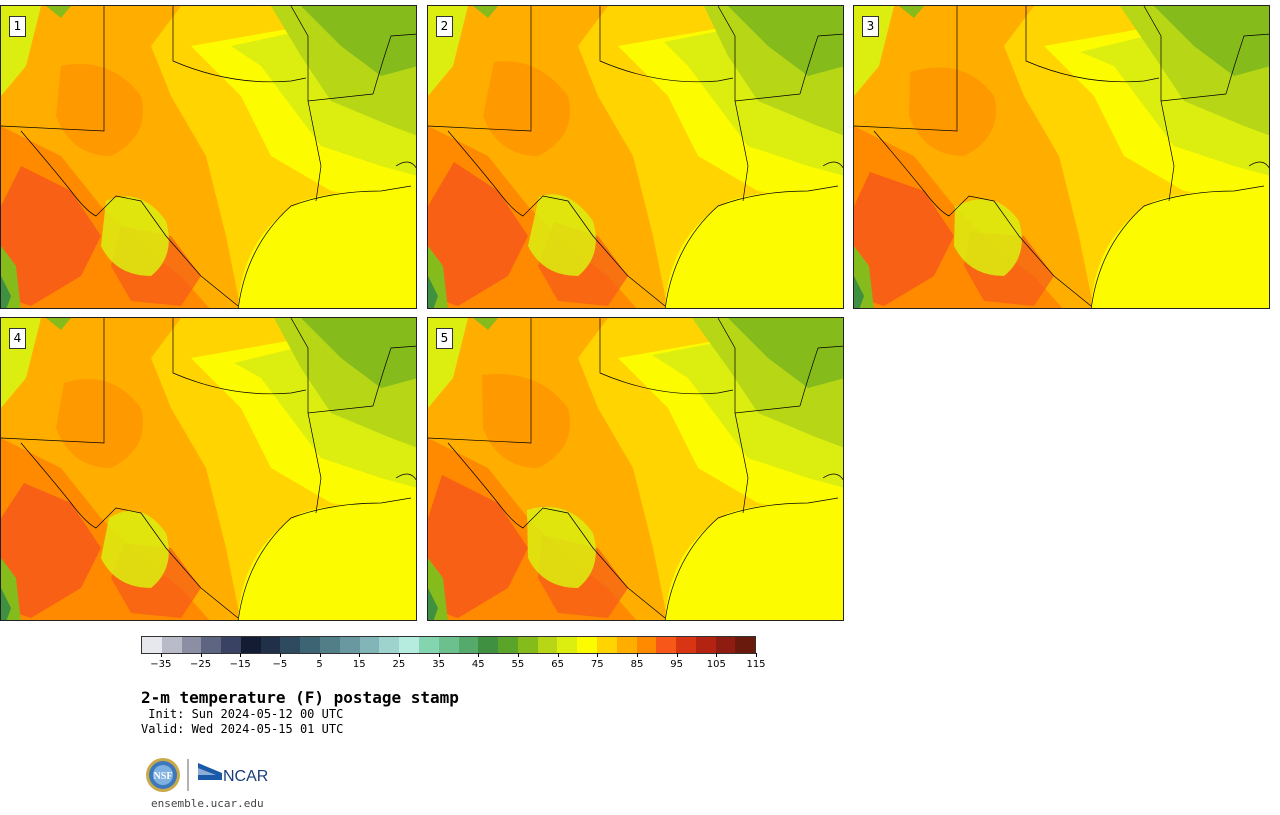 The width and height of the screenshot is (1280, 815). I want to click on stamp-panel-1: 1, so click(208, 157).